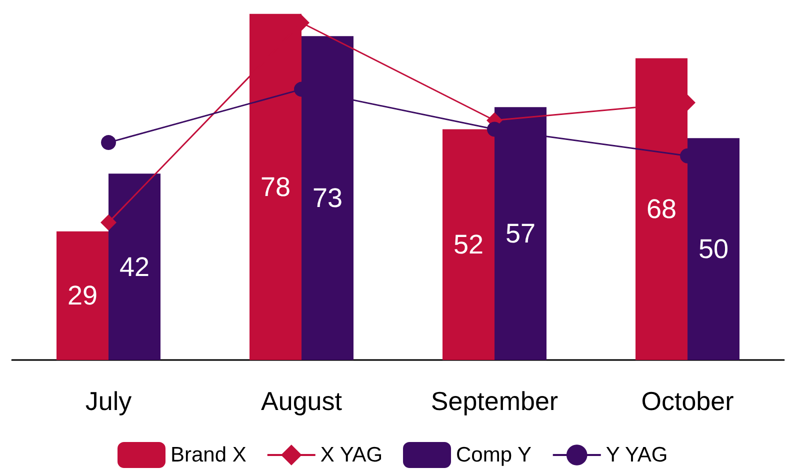 Image resolution: width=786 pixels, height=473 pixels. I want to click on x-tick-label: October, so click(687, 401).